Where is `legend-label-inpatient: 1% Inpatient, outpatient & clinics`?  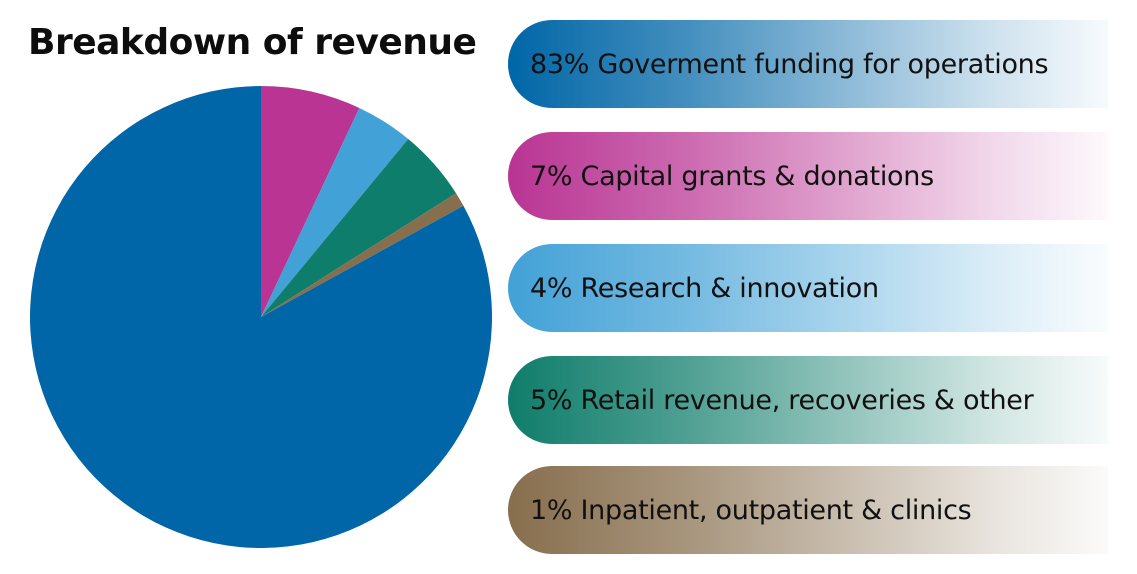 legend-label-inpatient: 1% Inpatient, outpatient & clinics is located at coordinates (751, 510).